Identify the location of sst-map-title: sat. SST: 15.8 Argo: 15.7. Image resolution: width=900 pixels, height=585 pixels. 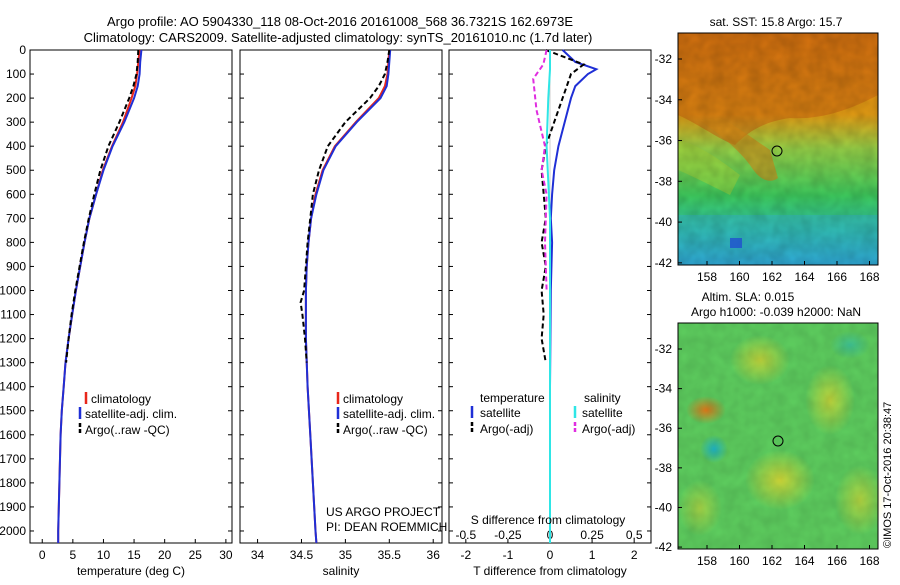
(776, 22).